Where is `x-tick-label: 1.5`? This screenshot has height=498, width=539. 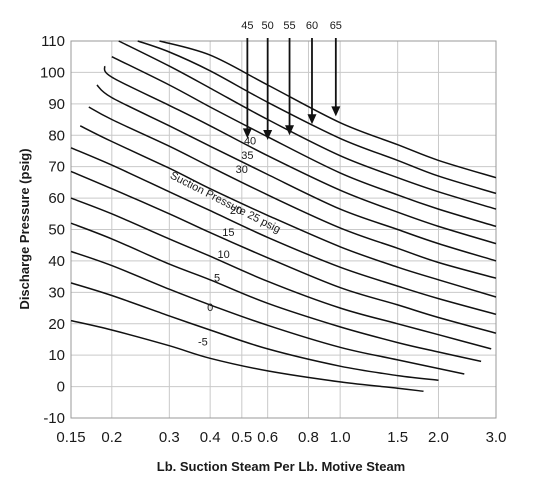 x-tick-label: 1.5 is located at coordinates (397, 437).